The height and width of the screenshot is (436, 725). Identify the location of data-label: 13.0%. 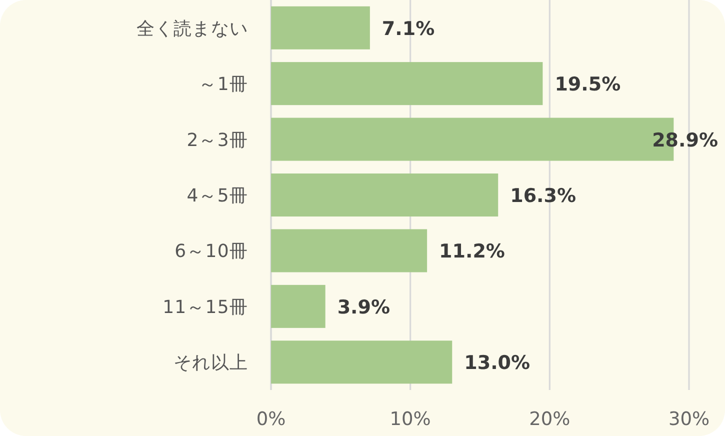
(497, 363).